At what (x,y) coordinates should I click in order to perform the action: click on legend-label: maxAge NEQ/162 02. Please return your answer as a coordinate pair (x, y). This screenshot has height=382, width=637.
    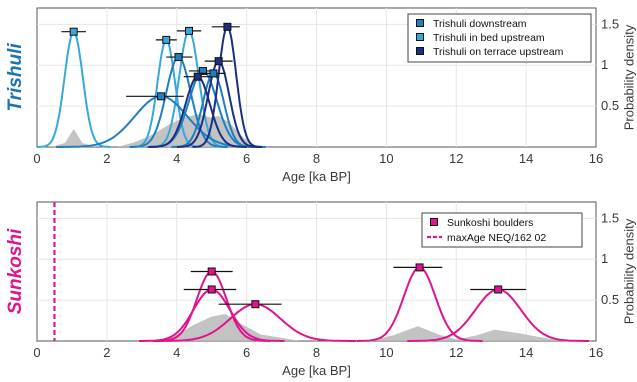
    Looking at the image, I should click on (496, 238).